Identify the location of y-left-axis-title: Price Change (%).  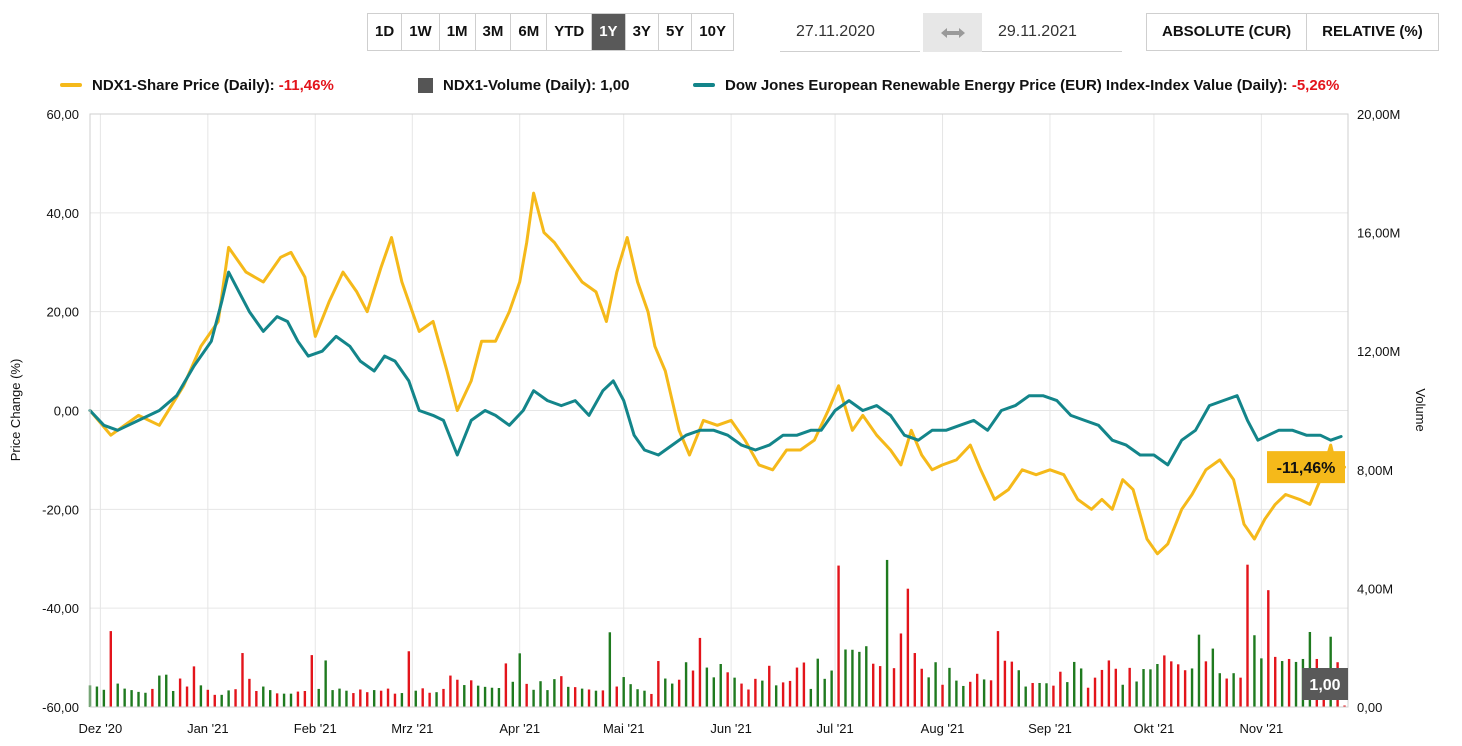
(15, 410).